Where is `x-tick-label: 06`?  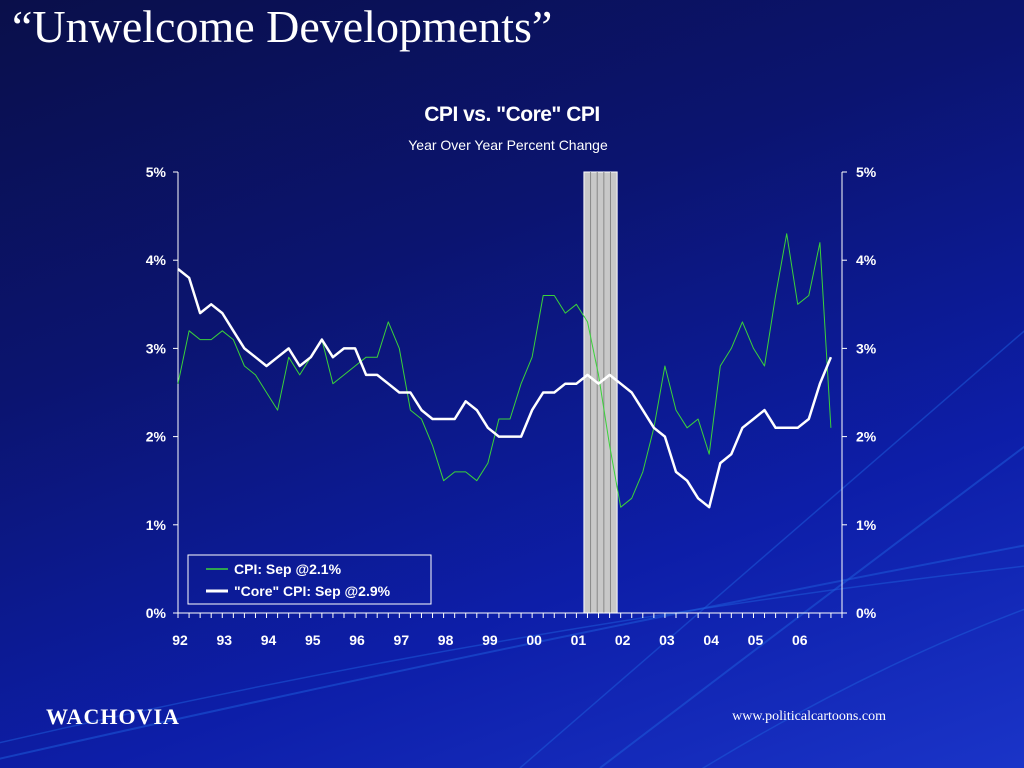 x-tick-label: 06 is located at coordinates (800, 640).